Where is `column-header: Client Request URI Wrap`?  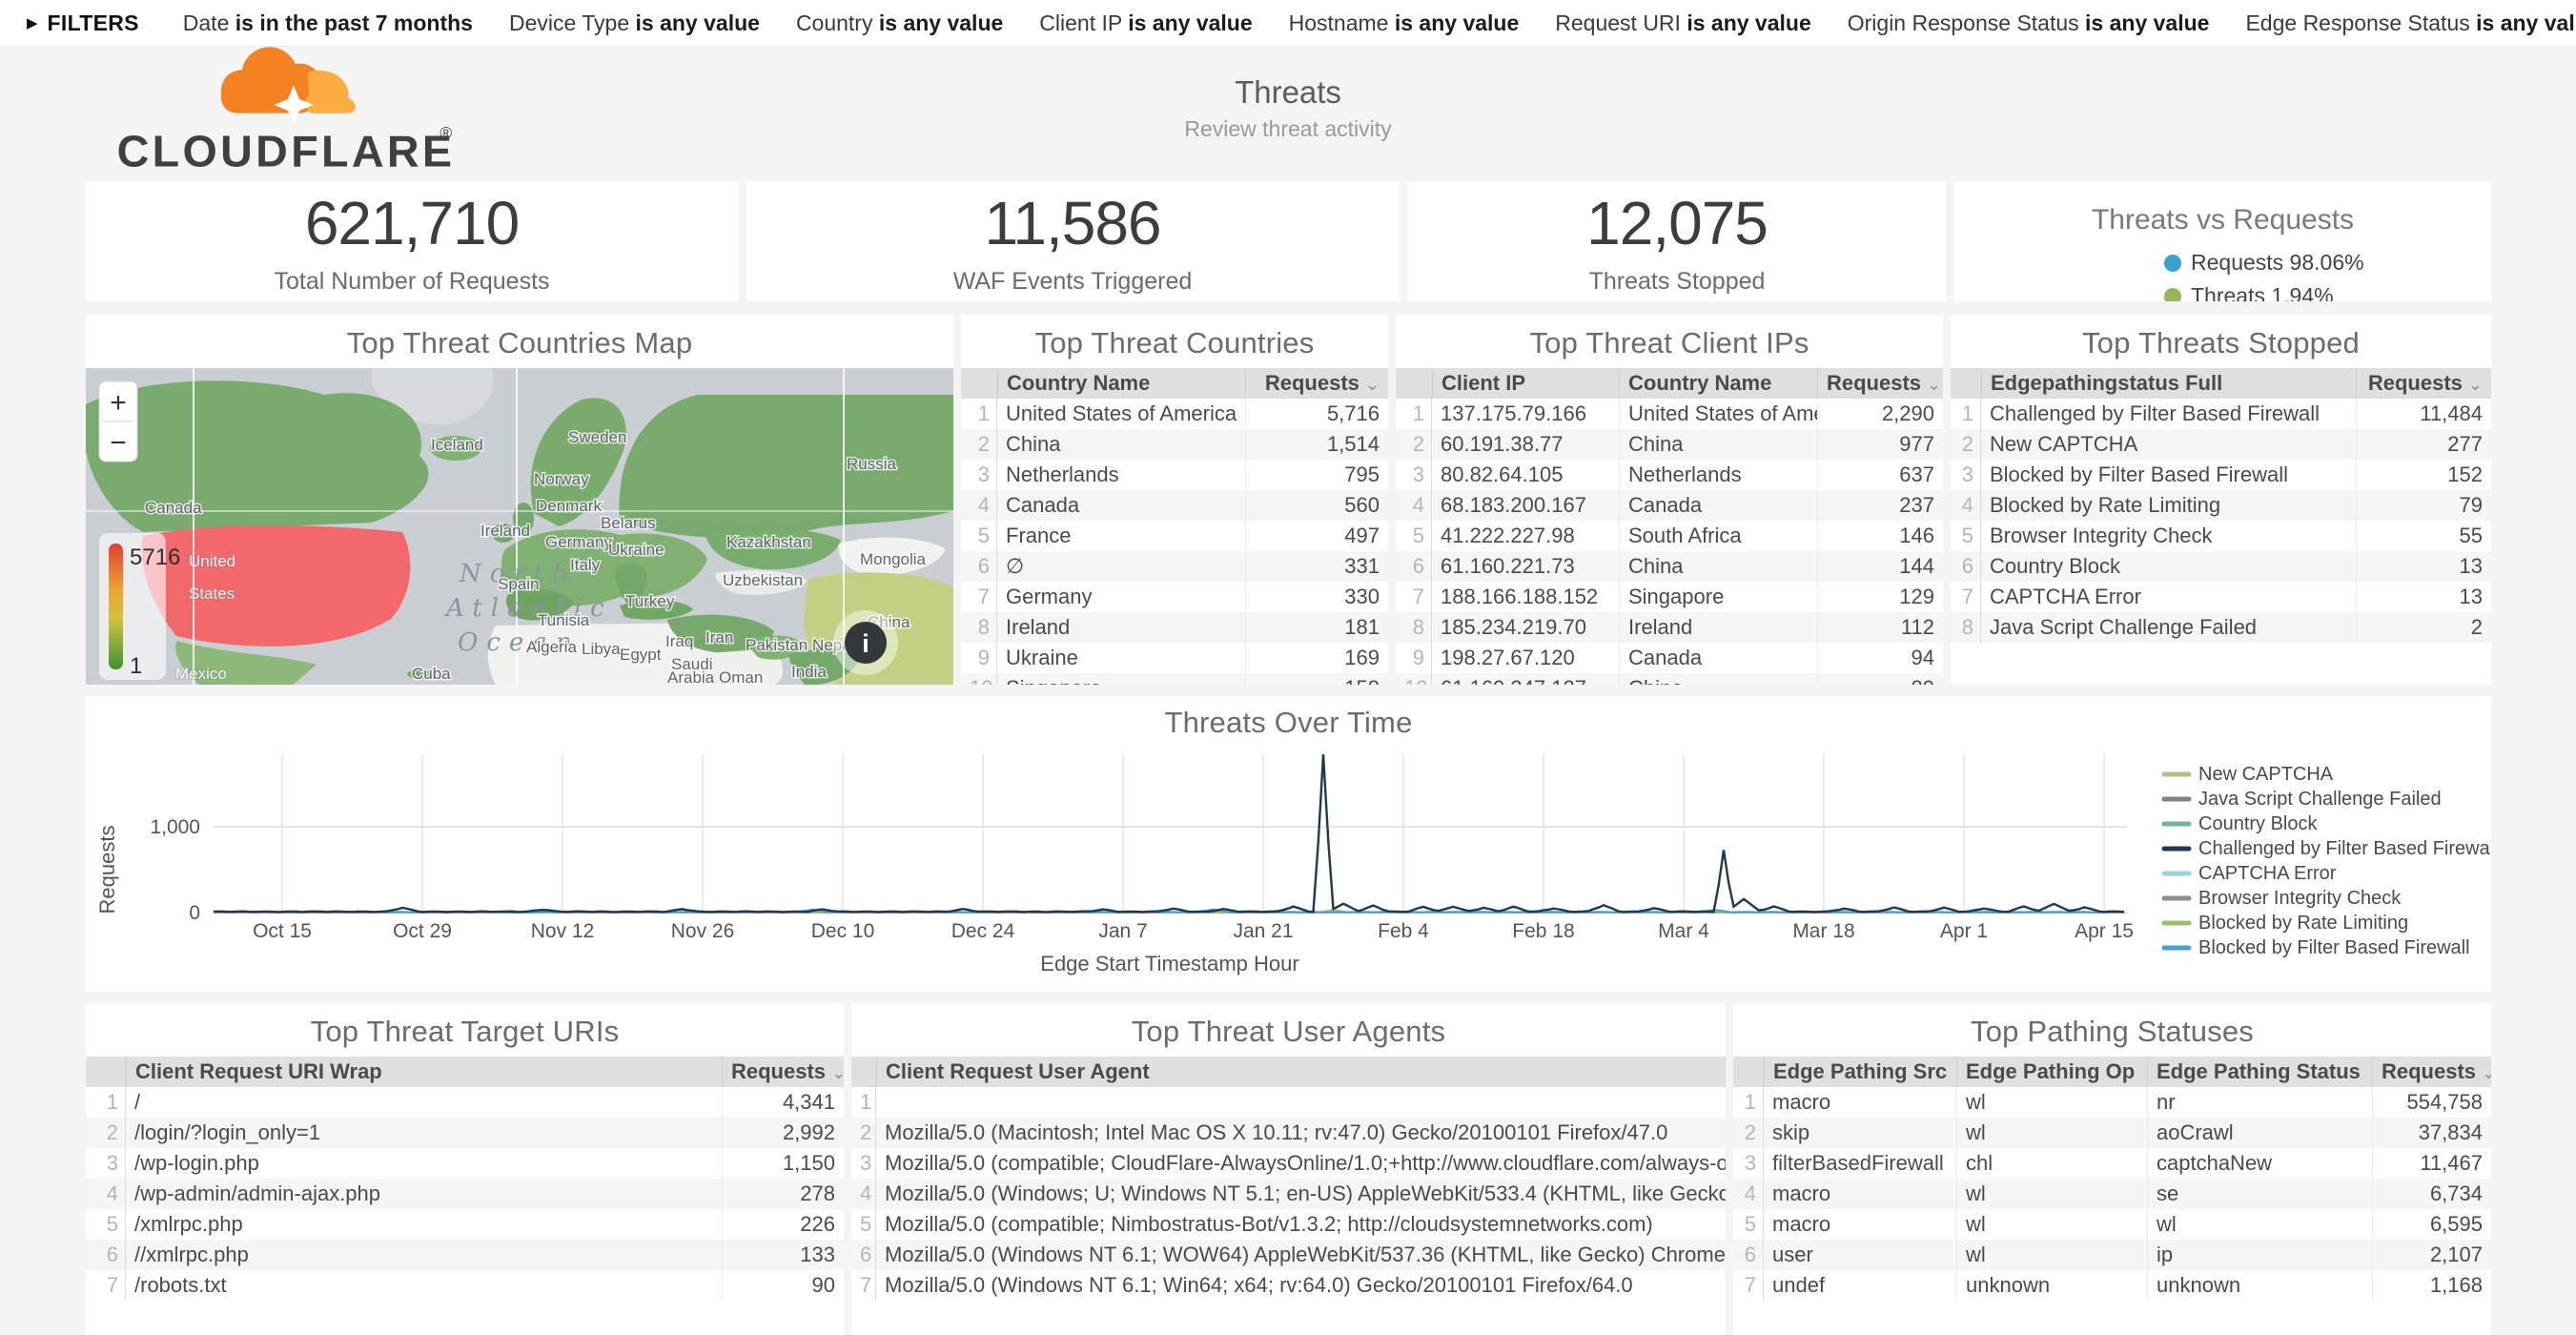 column-header: Client Request URI Wrap is located at coordinates (424, 1072).